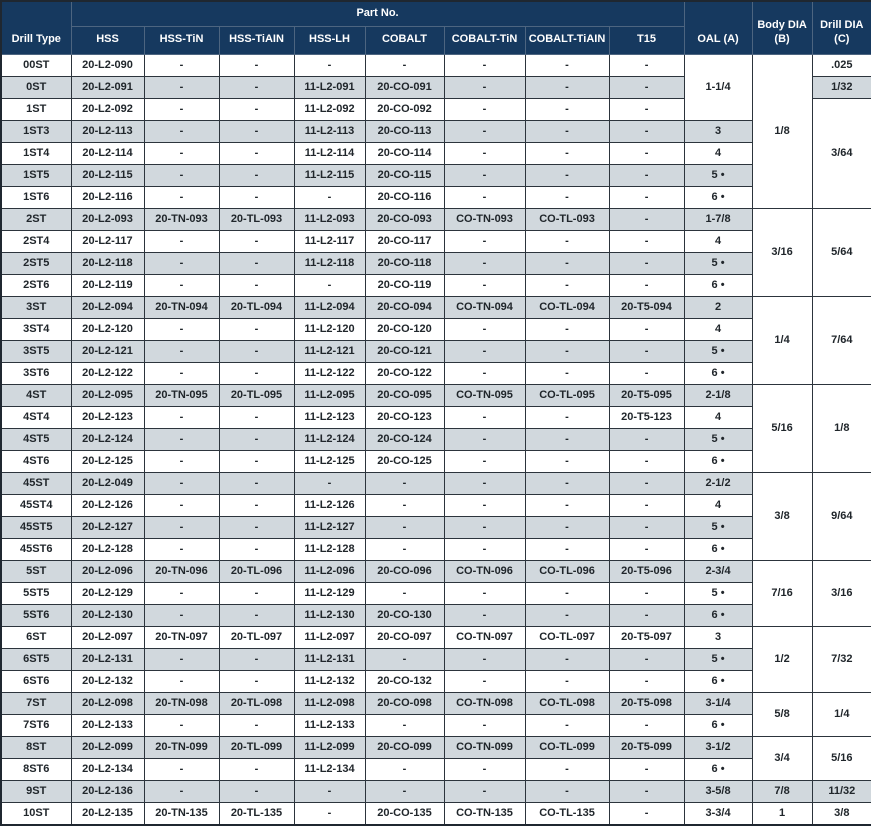  I want to click on part-cell: 20-CO-093, so click(404, 219).